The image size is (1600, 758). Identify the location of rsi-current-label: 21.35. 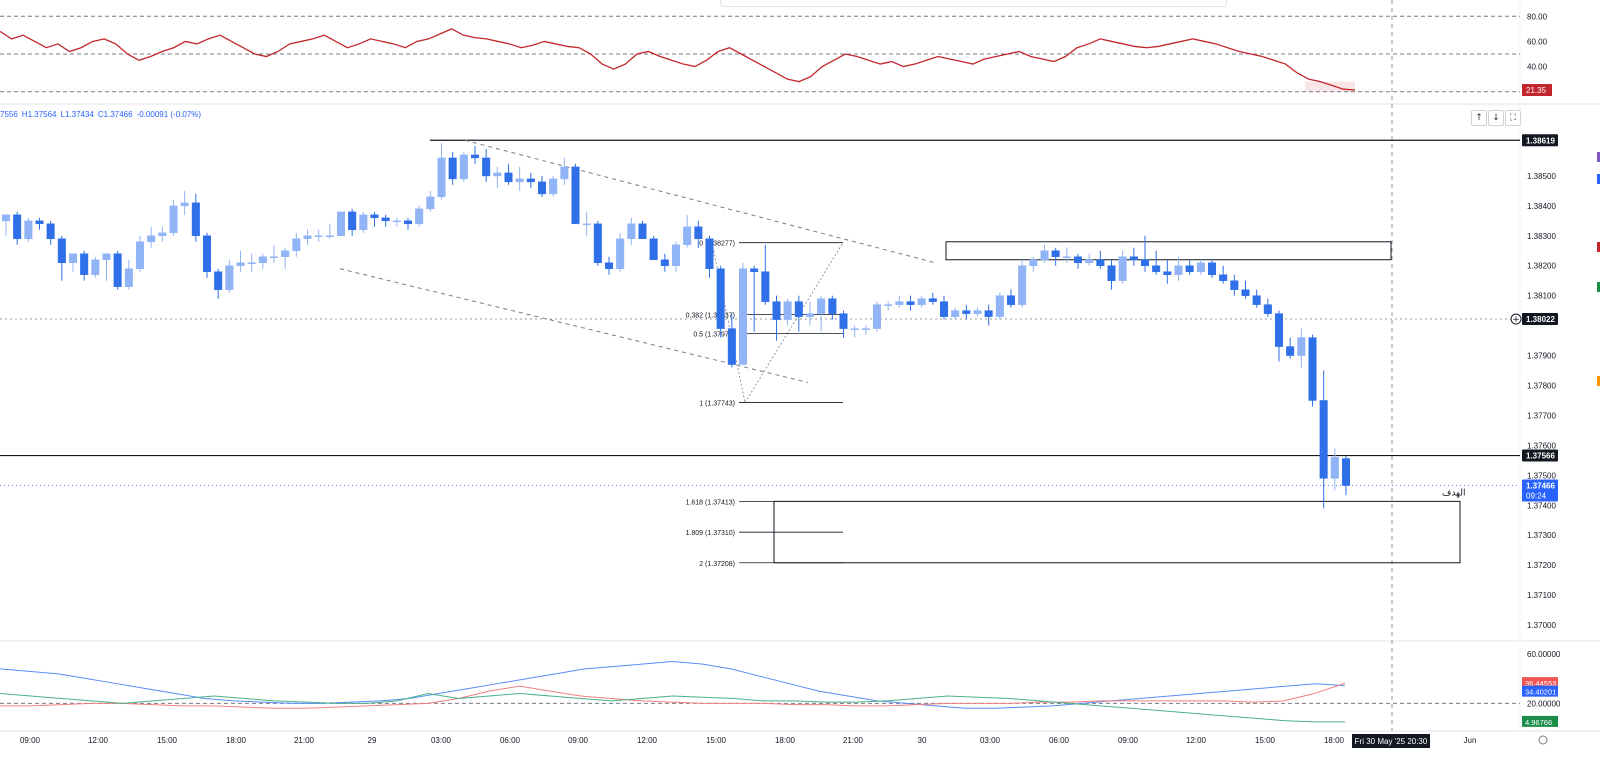
(1536, 90).